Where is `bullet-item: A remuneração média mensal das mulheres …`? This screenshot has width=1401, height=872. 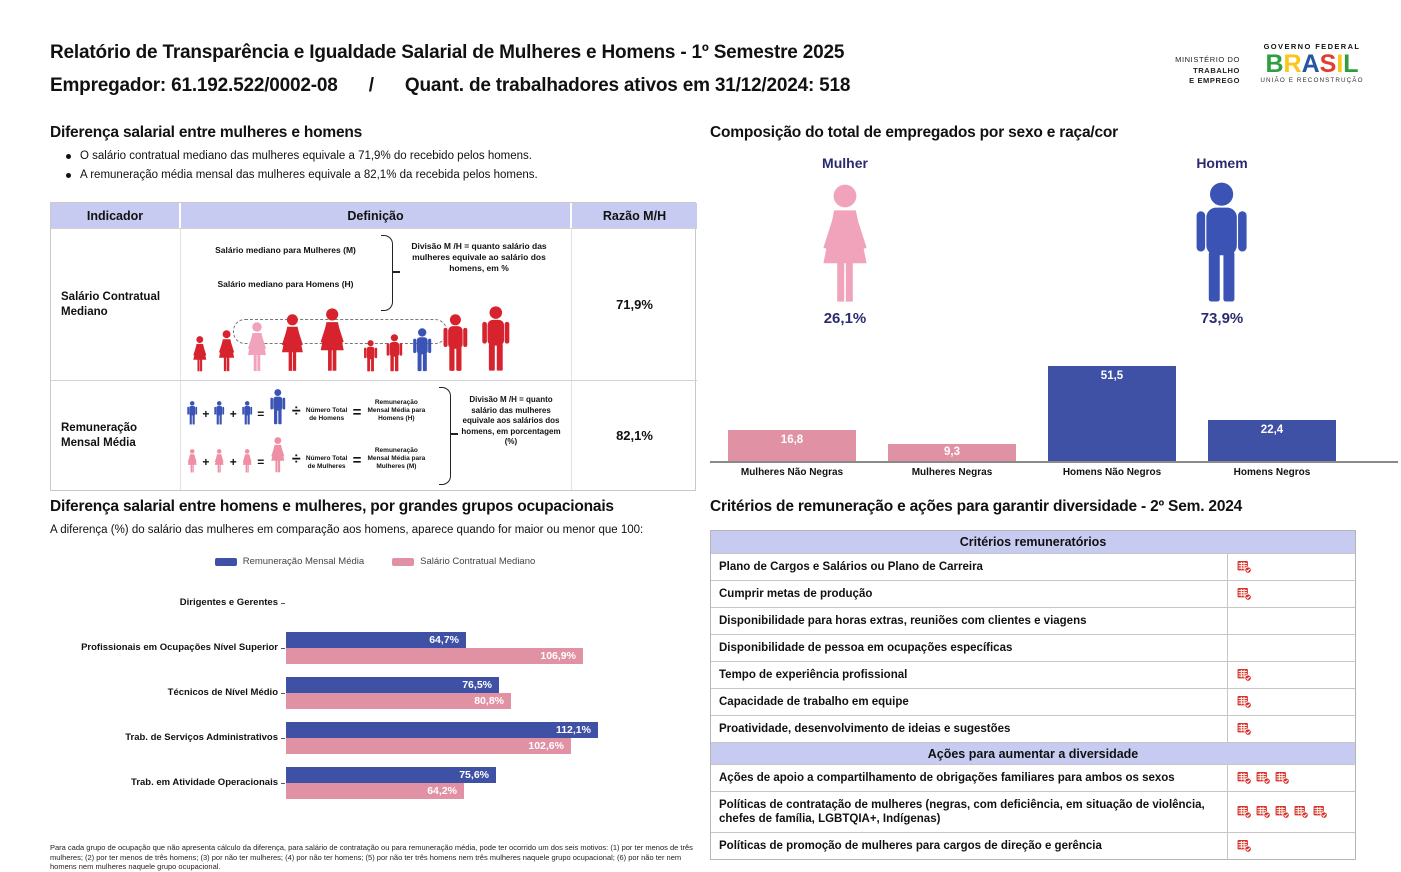 bullet-item: A remuneração média mensal das mulheres … is located at coordinates (300, 175).